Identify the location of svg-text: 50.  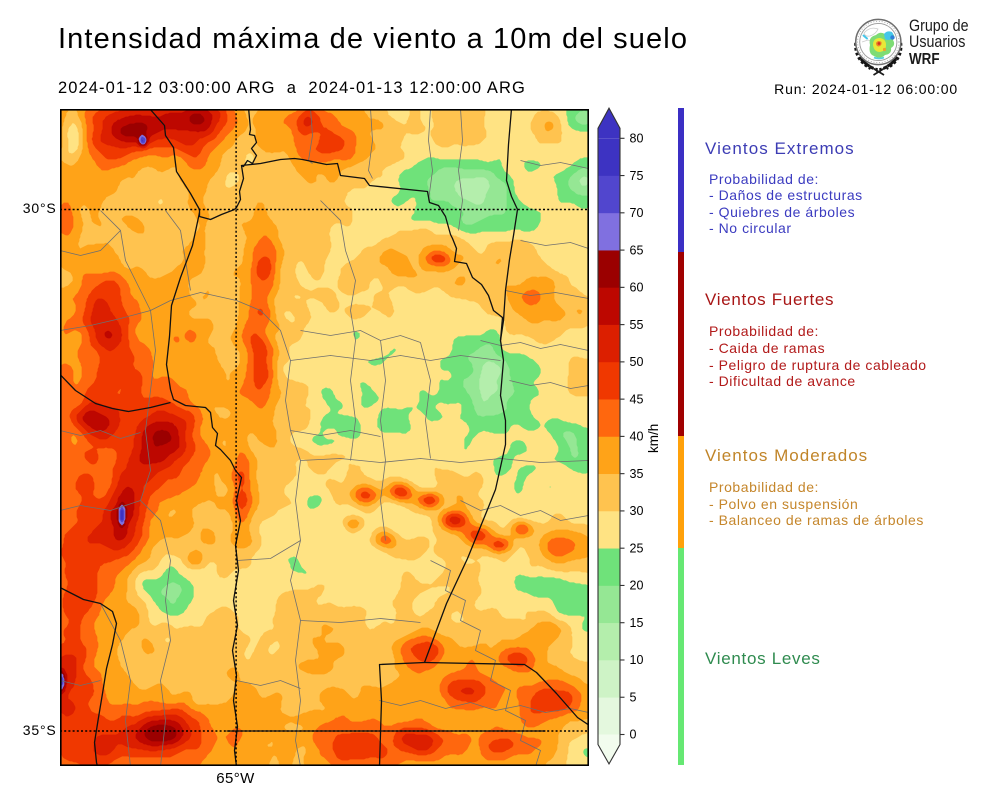
(637, 362).